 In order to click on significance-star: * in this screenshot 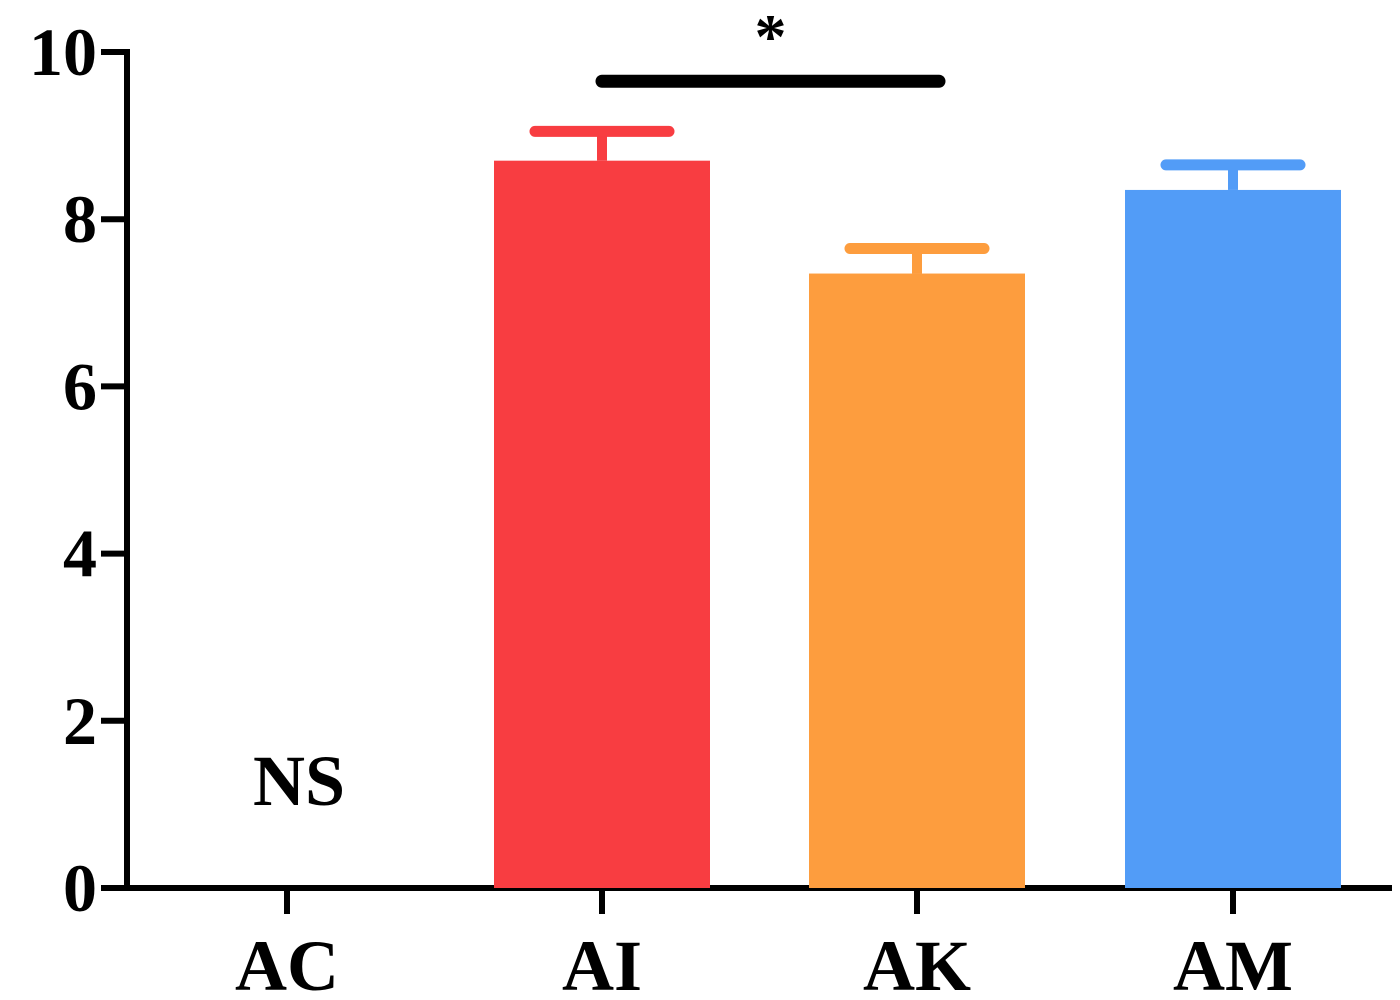, I will do `click(771, 36)`.